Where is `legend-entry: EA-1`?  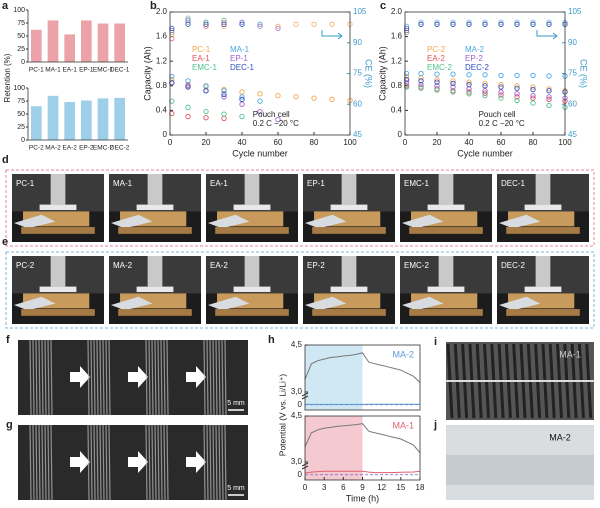 legend-entry: EA-1 is located at coordinates (201, 58).